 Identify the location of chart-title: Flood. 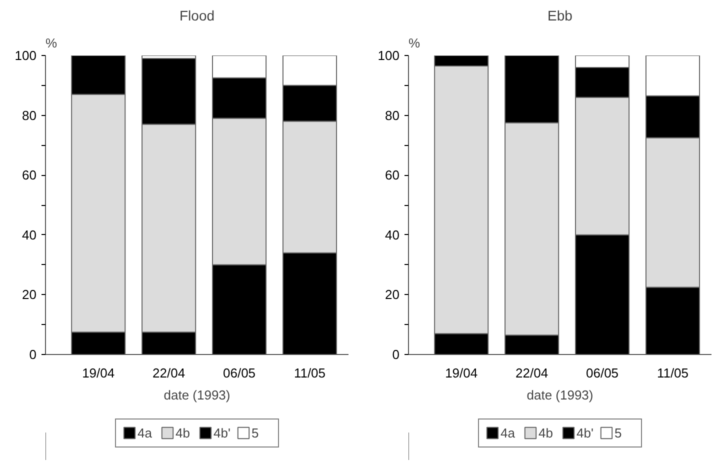
(197, 16).